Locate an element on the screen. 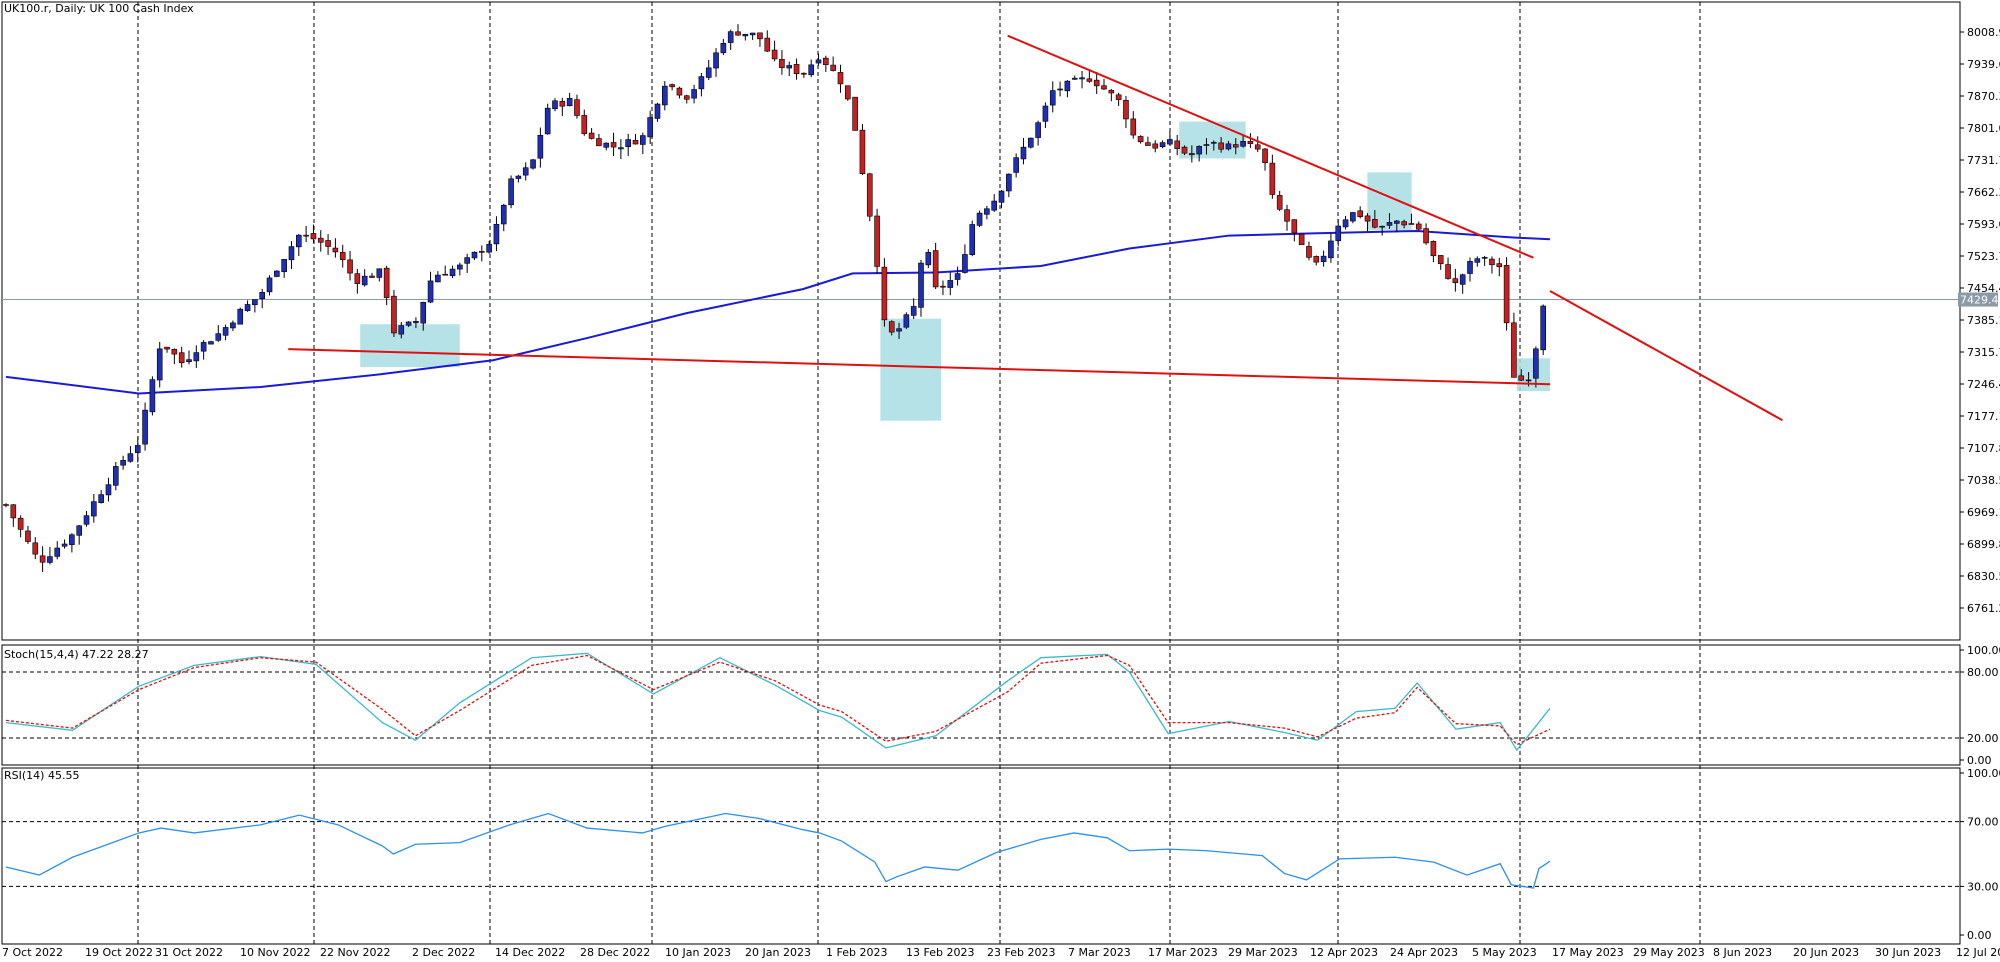  chart-title: UK100.r, Daily: UK 100 Cash Index is located at coordinates (99, 8).